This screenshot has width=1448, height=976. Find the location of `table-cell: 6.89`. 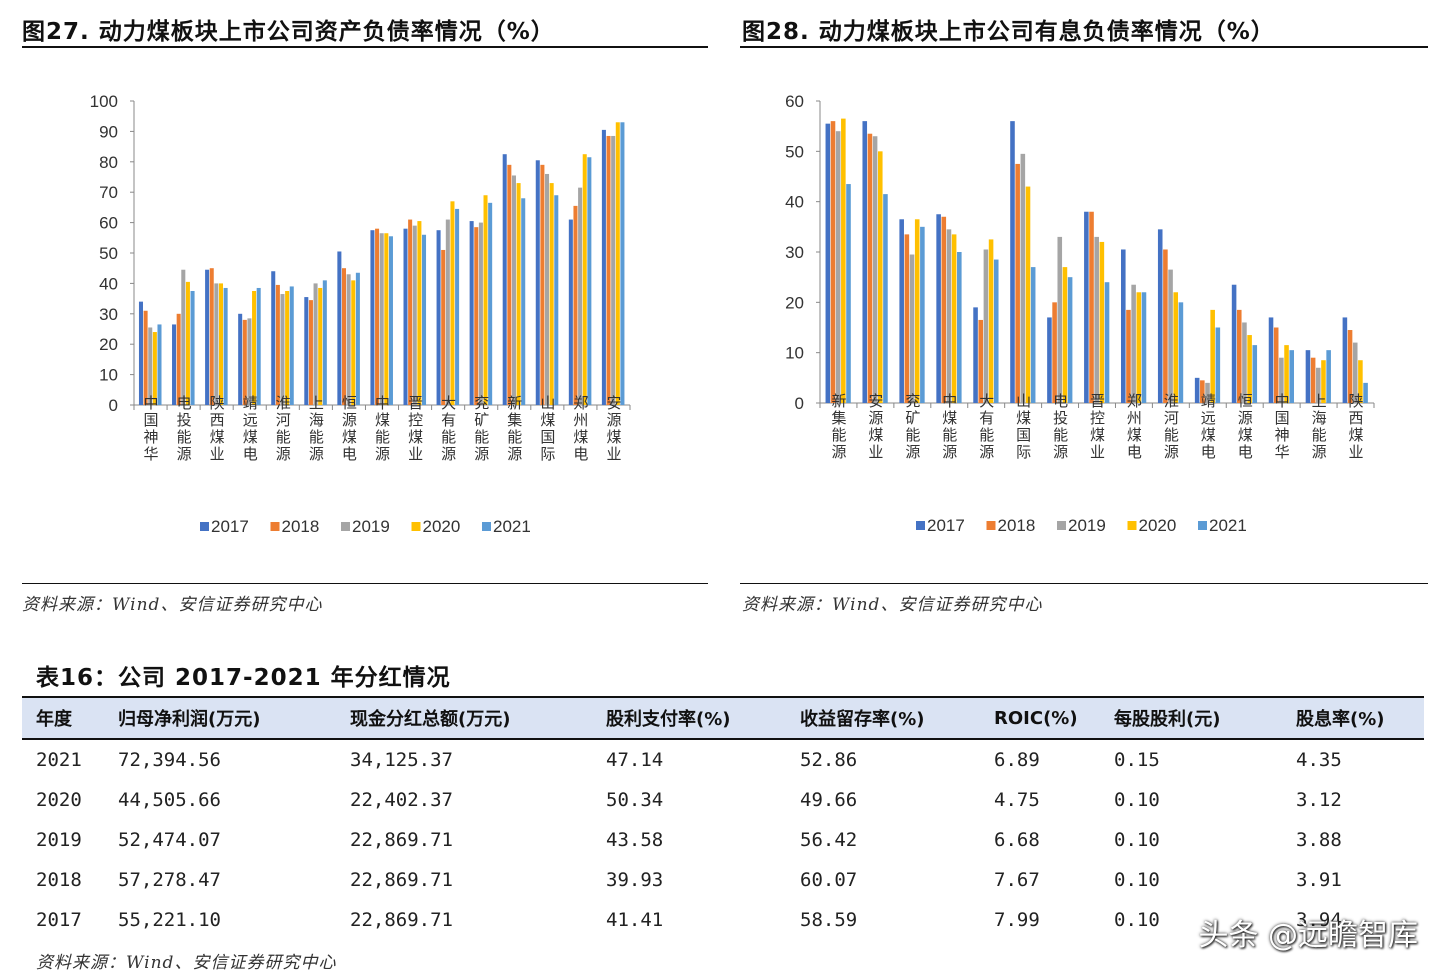

table-cell: 6.89 is located at coordinates (1017, 760).